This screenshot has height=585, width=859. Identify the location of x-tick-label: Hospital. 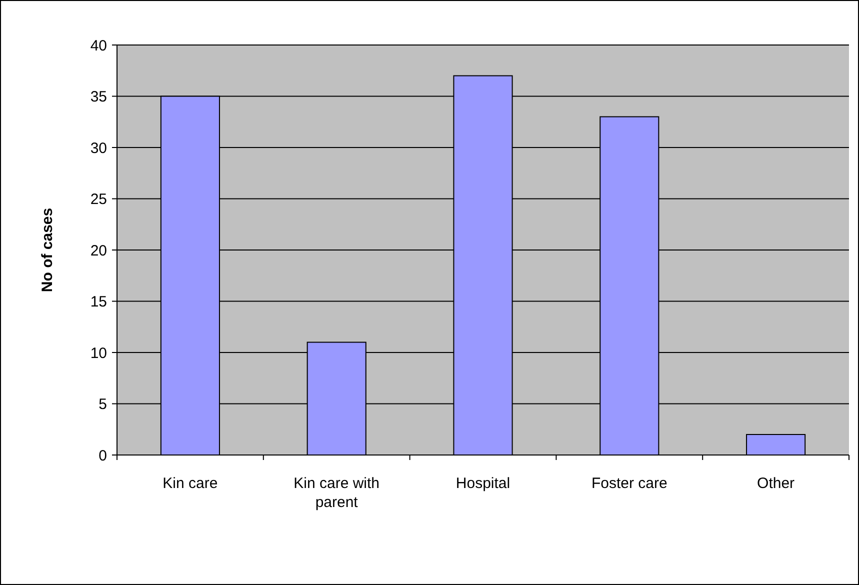
(483, 483).